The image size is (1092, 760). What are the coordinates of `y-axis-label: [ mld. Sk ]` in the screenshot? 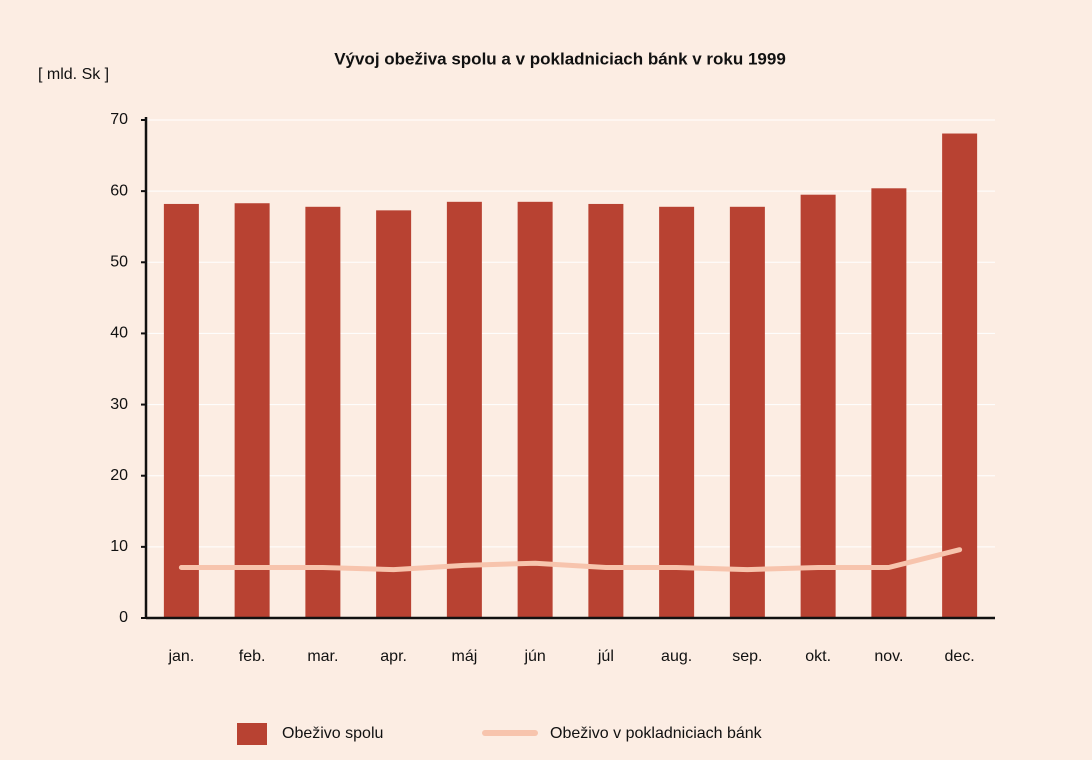 It's located at (73, 74).